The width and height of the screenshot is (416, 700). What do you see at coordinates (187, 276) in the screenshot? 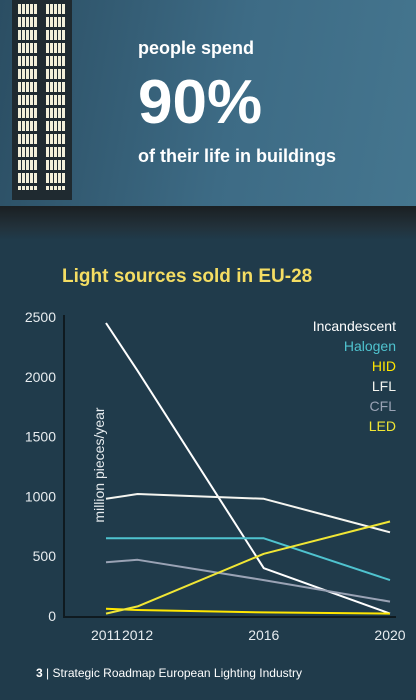
I see `chart-title: Light sources sold in EU-28` at bounding box center [187, 276].